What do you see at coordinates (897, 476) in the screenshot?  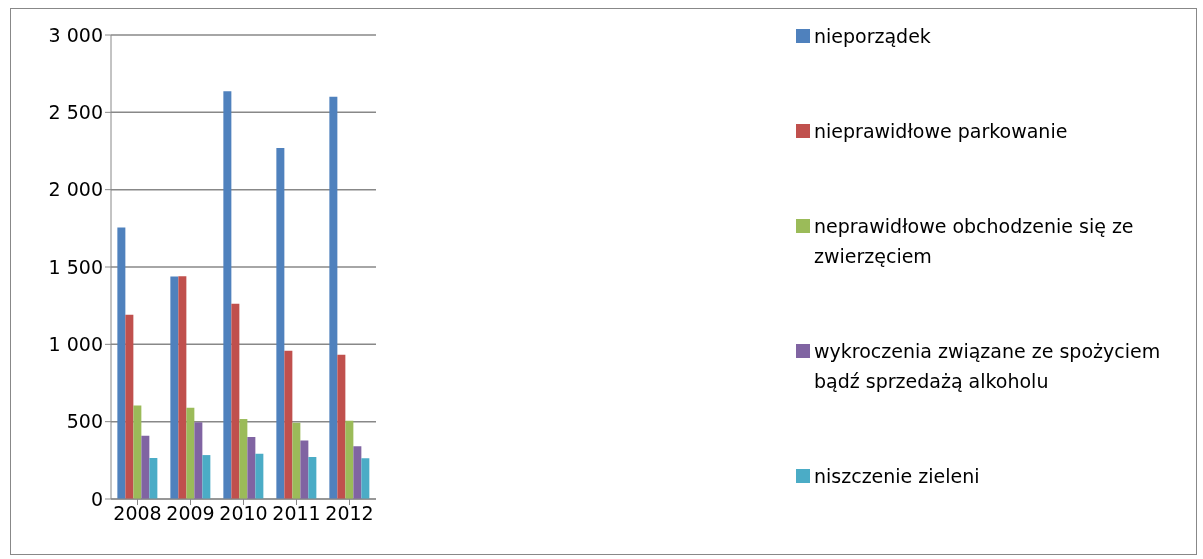 I see `legend-label: niszczenie zieleni` at bounding box center [897, 476].